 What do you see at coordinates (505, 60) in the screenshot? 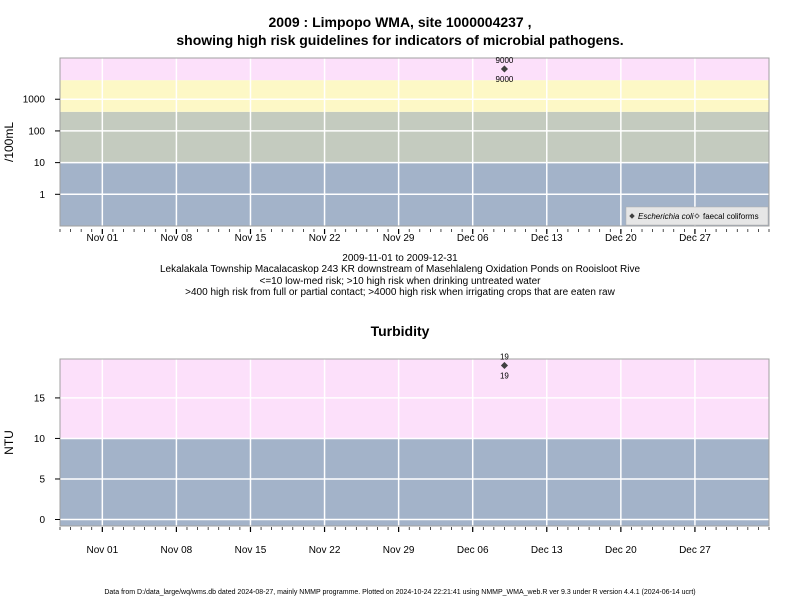
I see `microbial-data-label-above-0: 9000` at bounding box center [505, 60].